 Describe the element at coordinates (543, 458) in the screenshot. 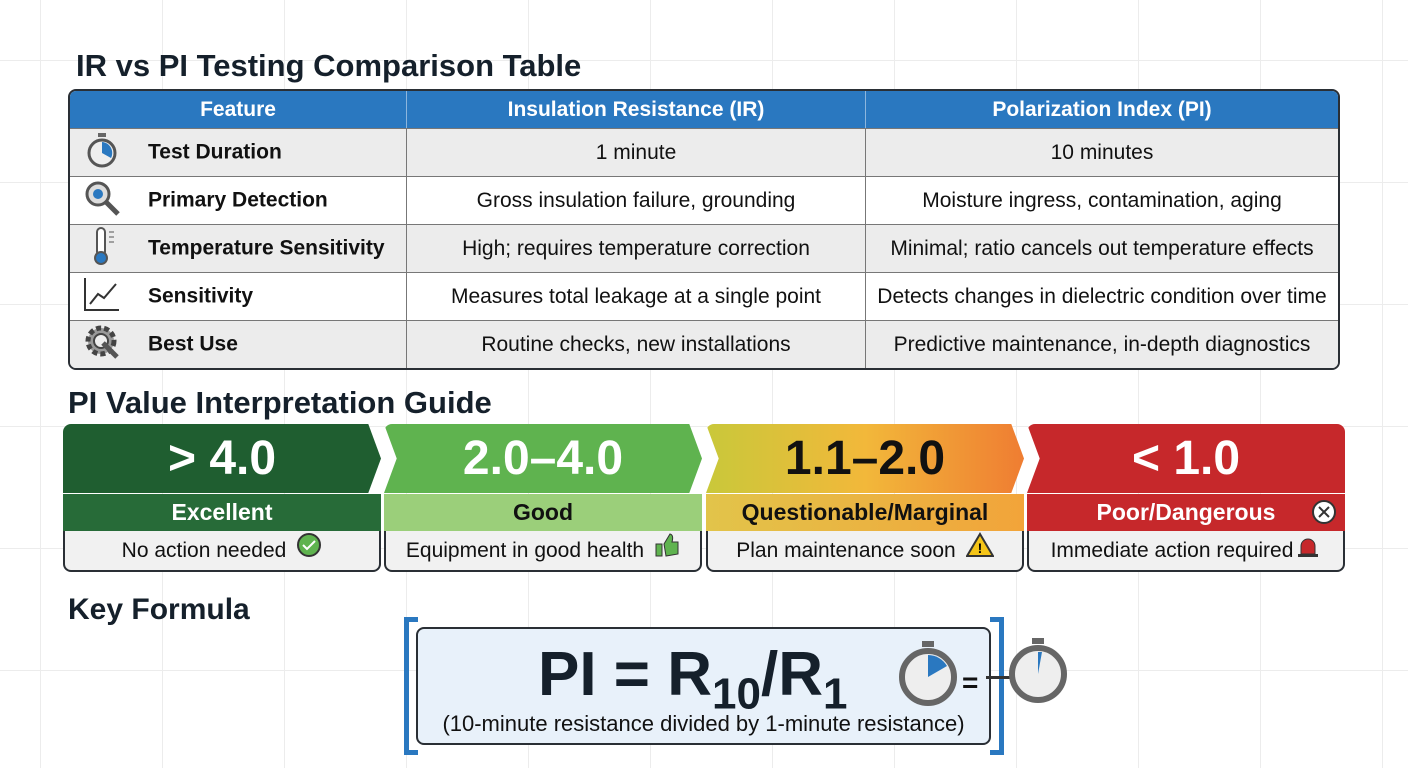

I see `range-value: 2.0–4.0` at that location.